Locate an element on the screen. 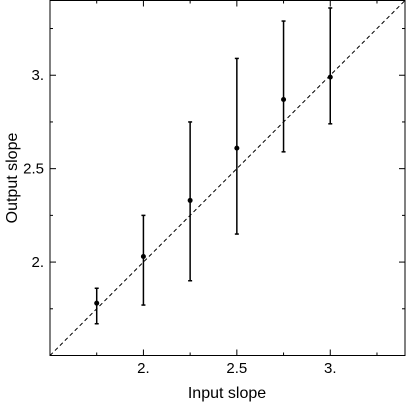 The height and width of the screenshot is (404, 407). y-tick-label: 2.5 is located at coordinates (33, 169).